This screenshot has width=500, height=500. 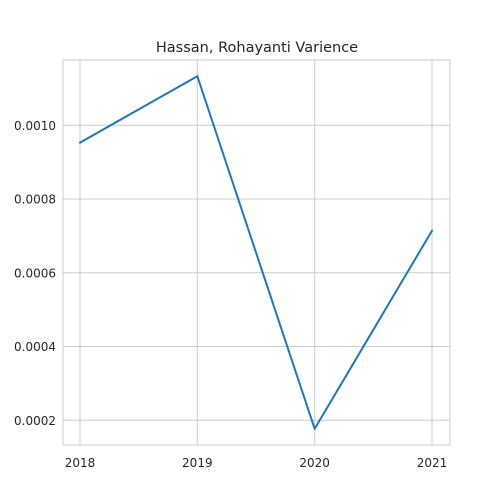 What do you see at coordinates (197, 463) in the screenshot?
I see `x-tick-label: 2019` at bounding box center [197, 463].